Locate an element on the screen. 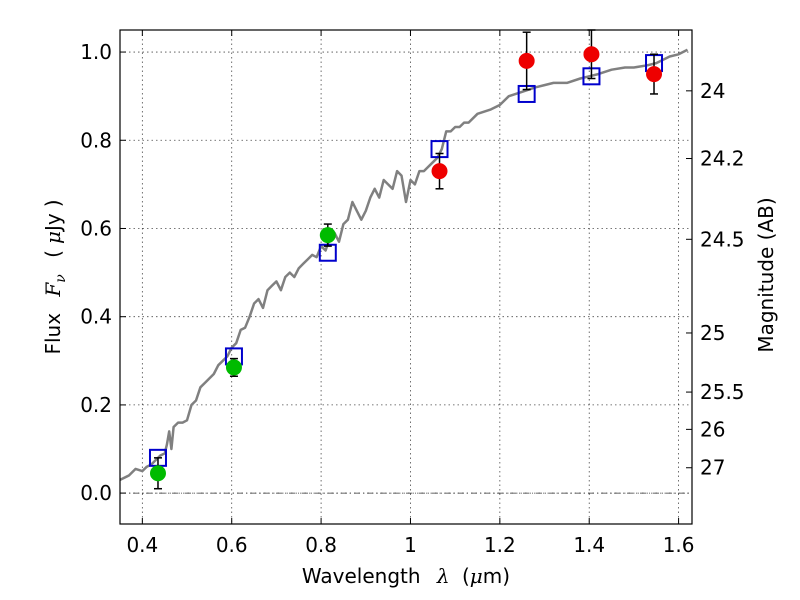  x-tick-label: 0.8 is located at coordinates (321, 545).